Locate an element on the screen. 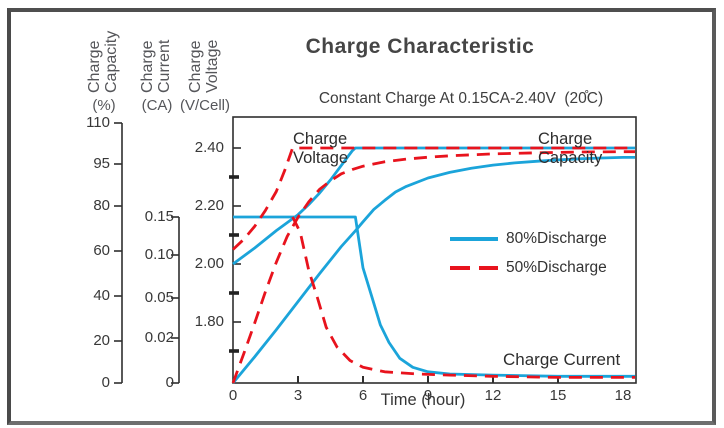  axis-unit-percent: (%) is located at coordinates (104, 105).